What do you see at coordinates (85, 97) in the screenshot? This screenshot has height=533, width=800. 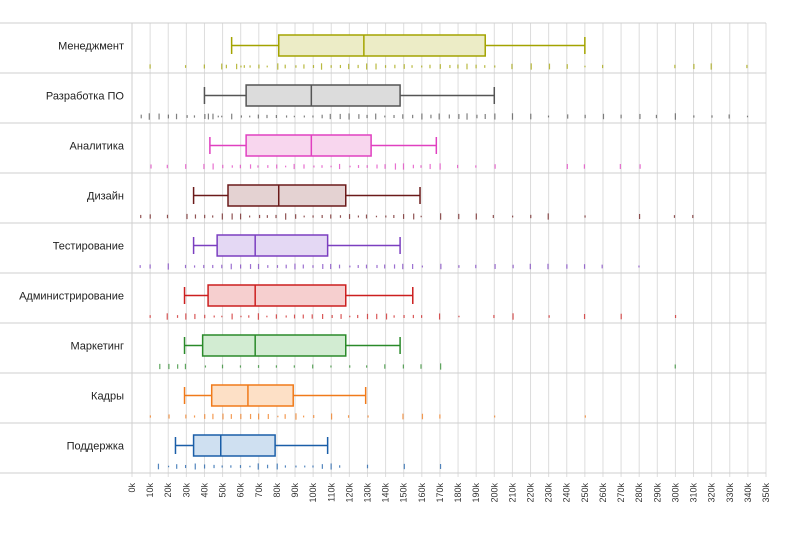 I see `category-label: Разработка ПО` at bounding box center [85, 97].